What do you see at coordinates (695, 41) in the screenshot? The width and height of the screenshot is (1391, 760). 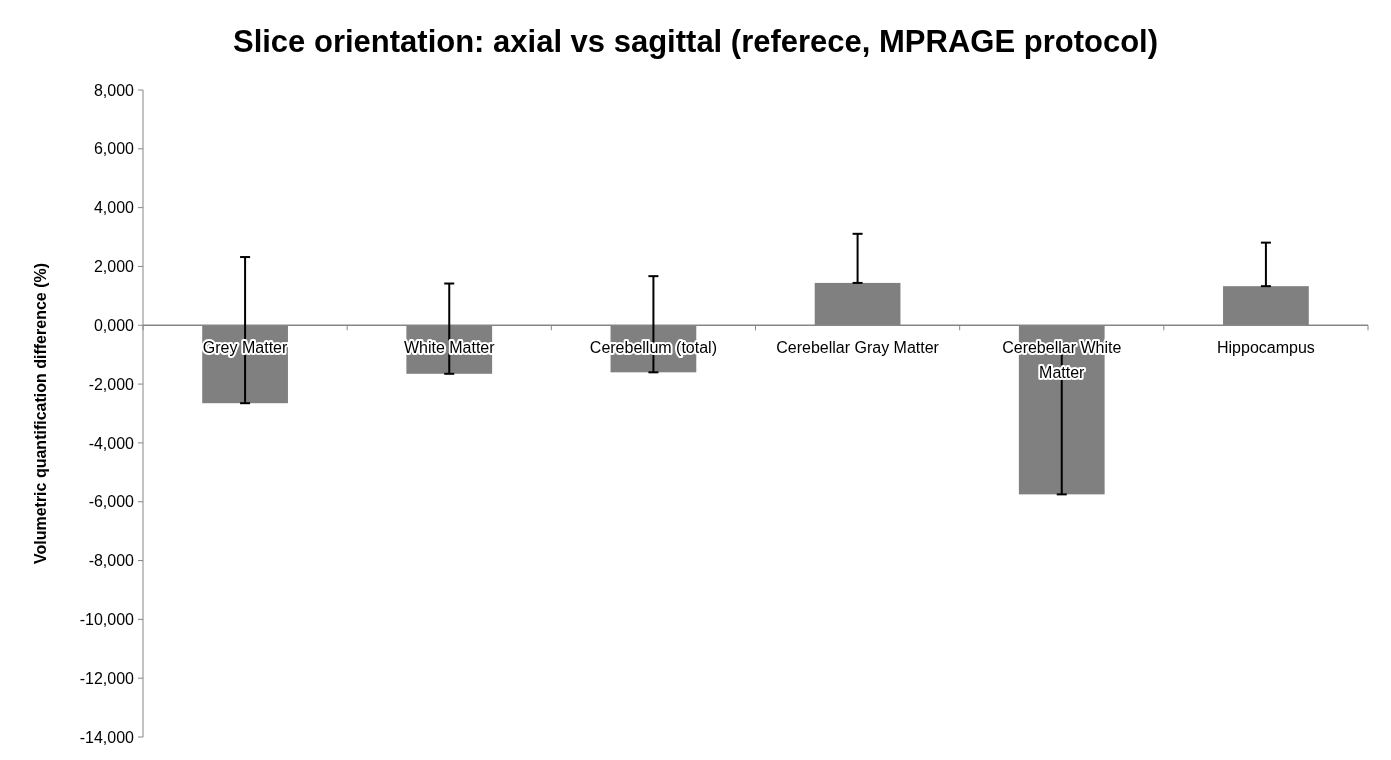 I see `chart-title: Slice orientation: axial vs sagittal (referece, MPRAGE protocol)` at bounding box center [695, 41].